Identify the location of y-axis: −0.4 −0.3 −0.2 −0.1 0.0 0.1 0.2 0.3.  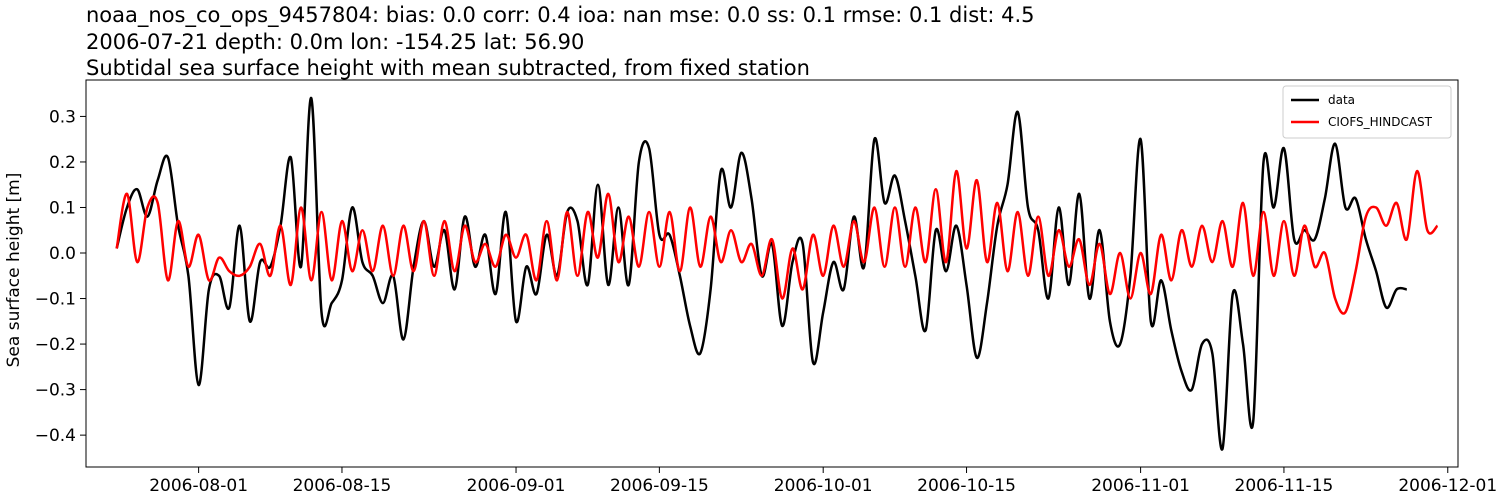
(60, 276).